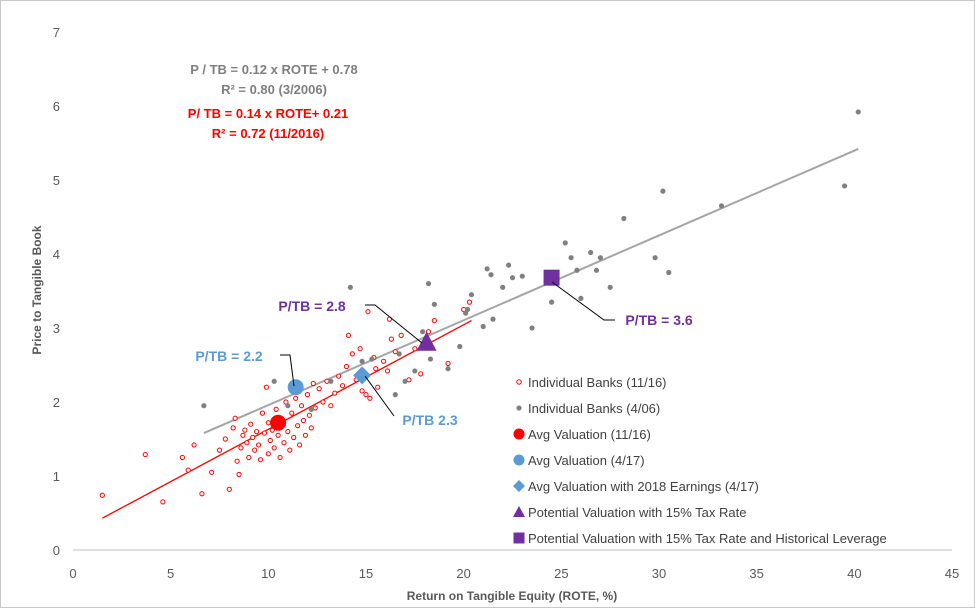 The width and height of the screenshot is (975, 608). I want to click on leader-pt22, so click(287, 370).